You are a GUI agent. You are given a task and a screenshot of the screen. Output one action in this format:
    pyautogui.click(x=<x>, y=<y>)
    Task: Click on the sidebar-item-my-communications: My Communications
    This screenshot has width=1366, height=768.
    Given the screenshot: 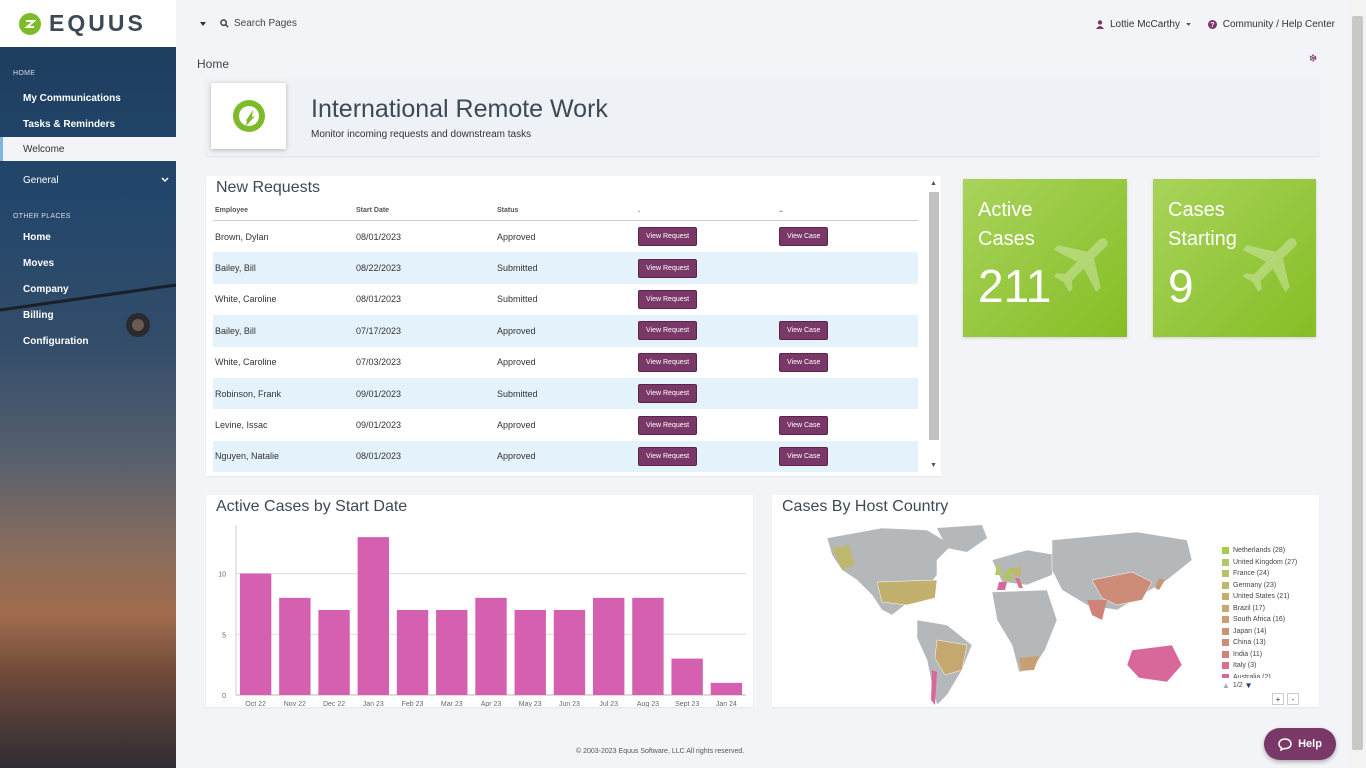 What is the action you would take?
    pyautogui.click(x=88, y=98)
    